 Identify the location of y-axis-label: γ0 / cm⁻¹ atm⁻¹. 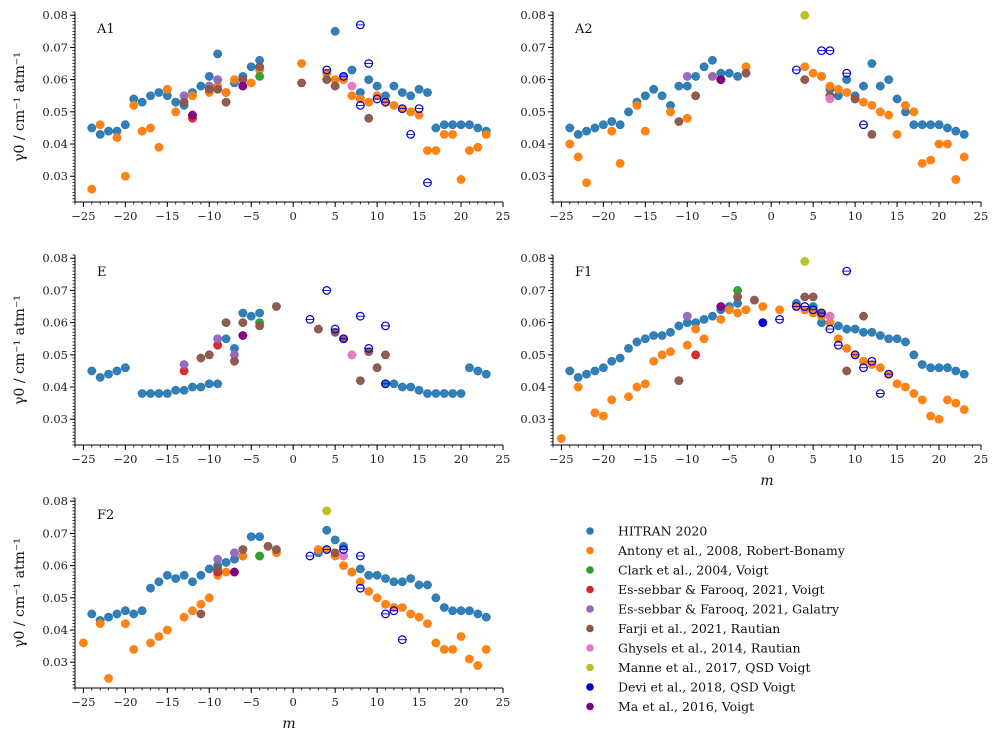
(20, 593).